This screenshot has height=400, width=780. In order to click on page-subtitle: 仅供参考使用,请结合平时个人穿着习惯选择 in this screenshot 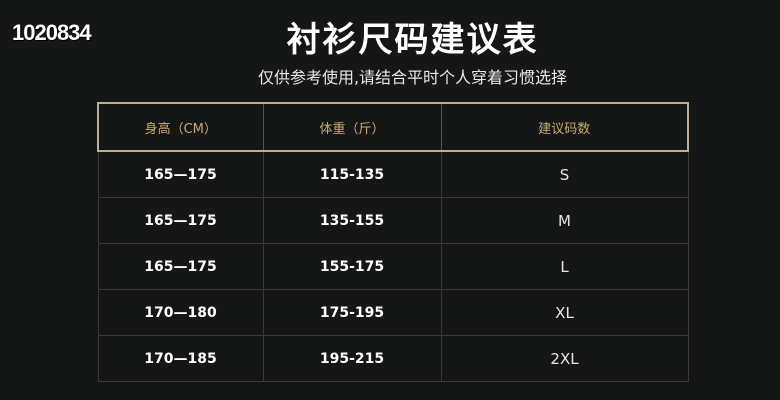, I will do `click(412, 77)`.